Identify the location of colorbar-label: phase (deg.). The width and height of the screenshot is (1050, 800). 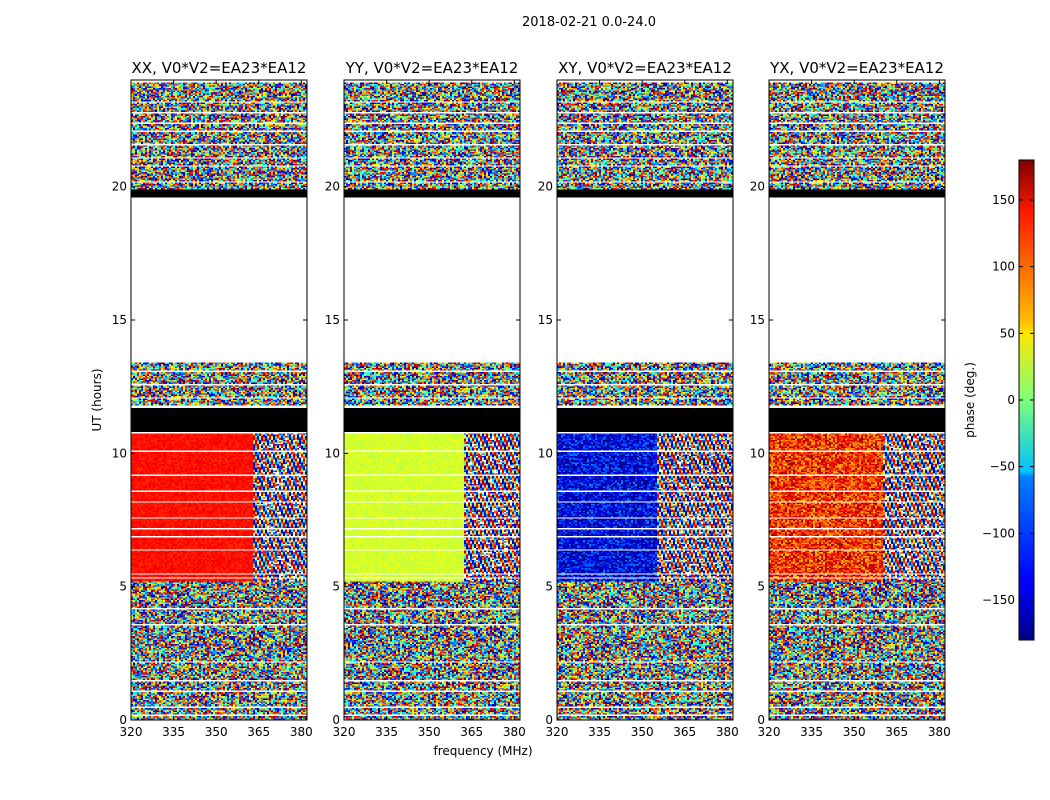
(970, 400).